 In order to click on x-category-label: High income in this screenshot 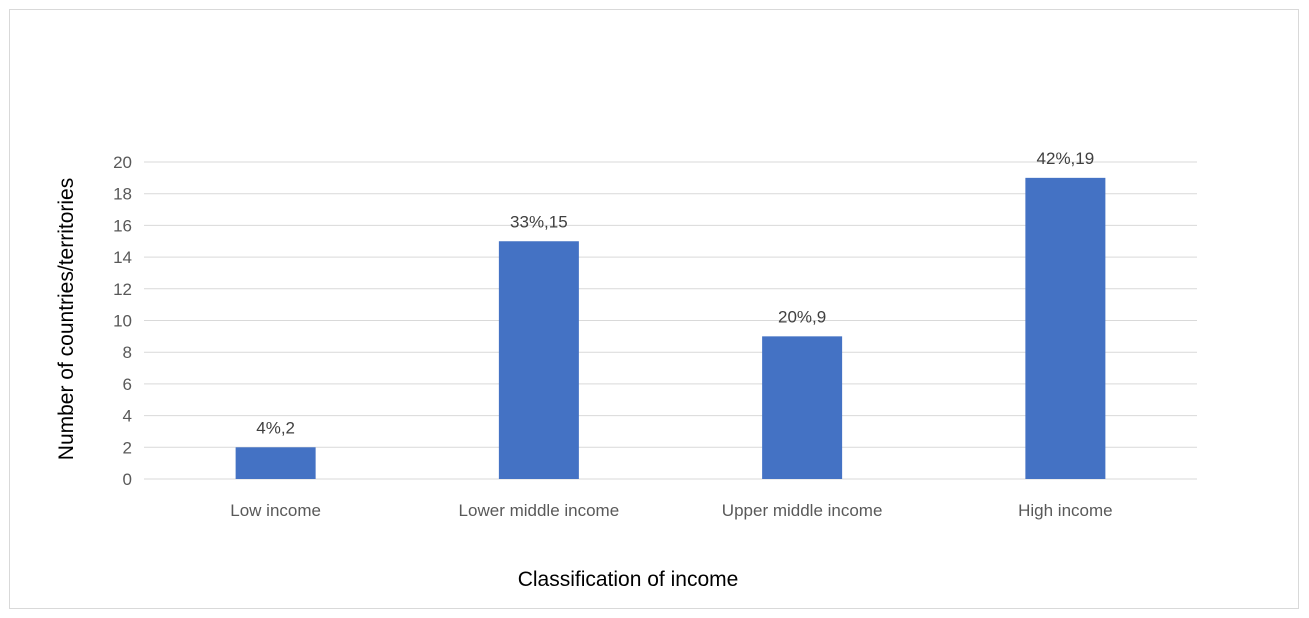, I will do `click(1065, 510)`.